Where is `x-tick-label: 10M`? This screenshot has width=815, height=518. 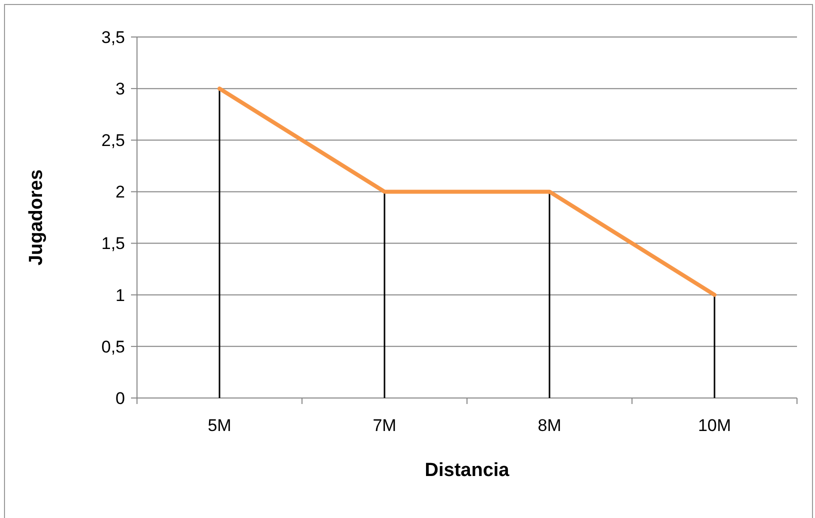
x-tick-label: 10M is located at coordinates (715, 425).